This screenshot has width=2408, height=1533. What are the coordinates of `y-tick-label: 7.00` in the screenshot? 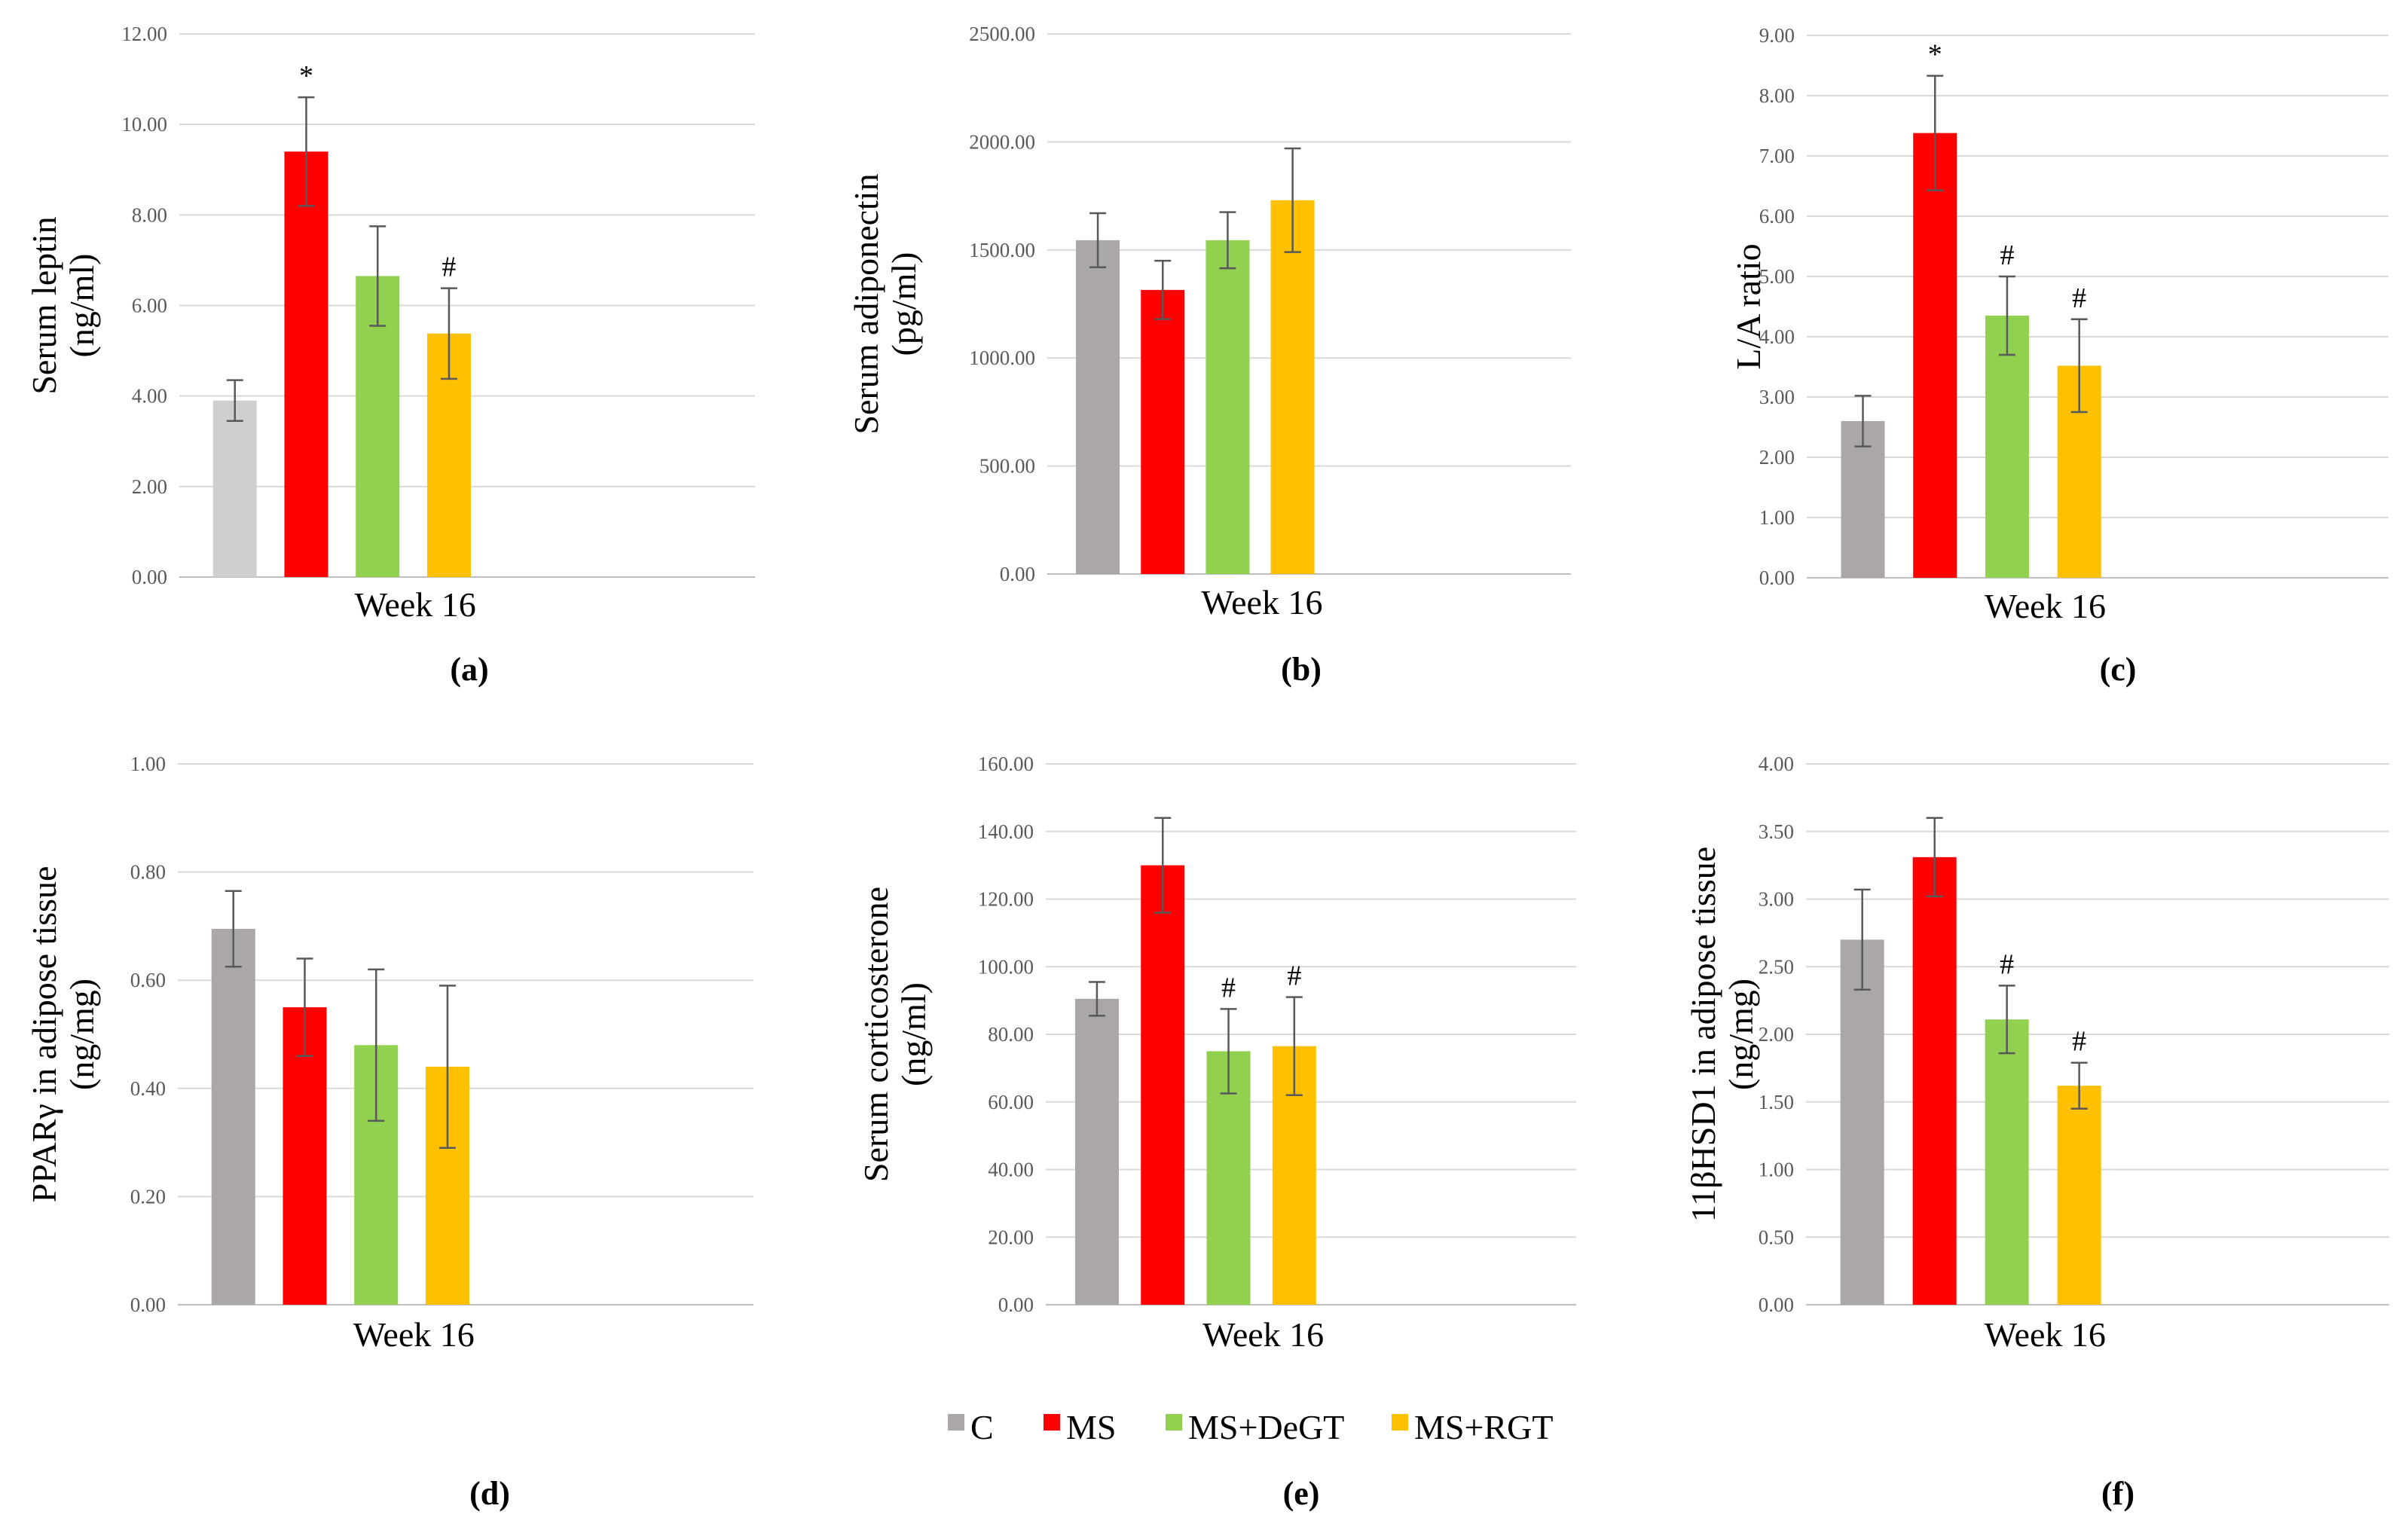 It's located at (1777, 156).